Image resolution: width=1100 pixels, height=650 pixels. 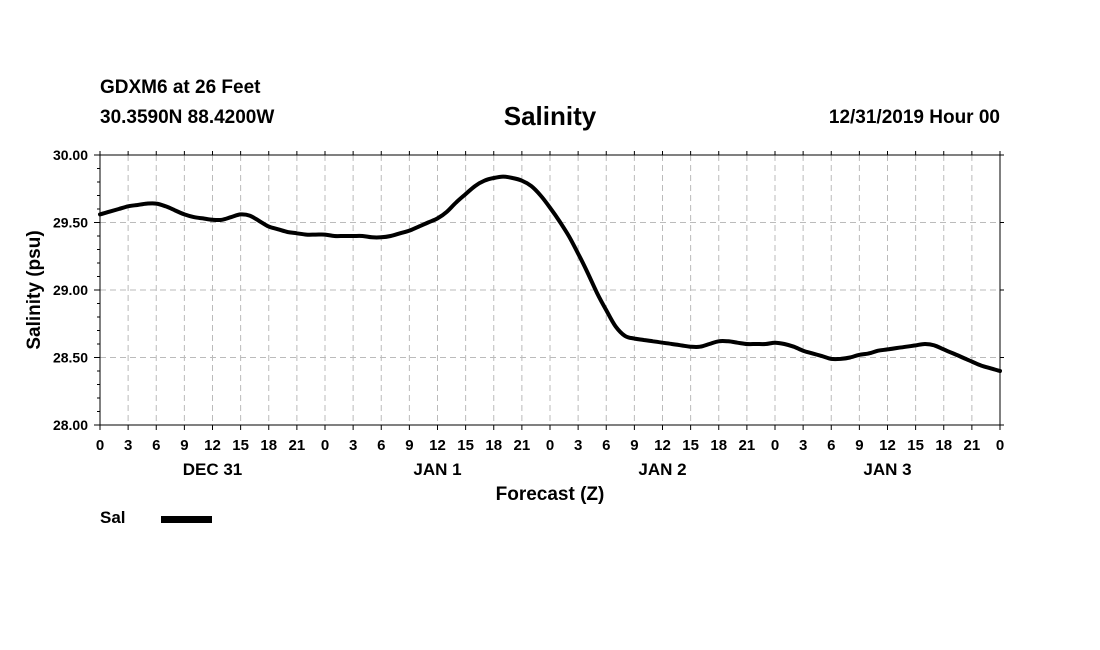 I want to click on day-label: JAN 2, so click(x=662, y=469).